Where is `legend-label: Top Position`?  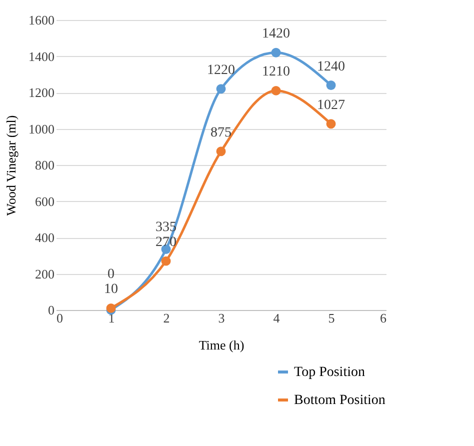 legend-label: Top Position is located at coordinates (329, 372).